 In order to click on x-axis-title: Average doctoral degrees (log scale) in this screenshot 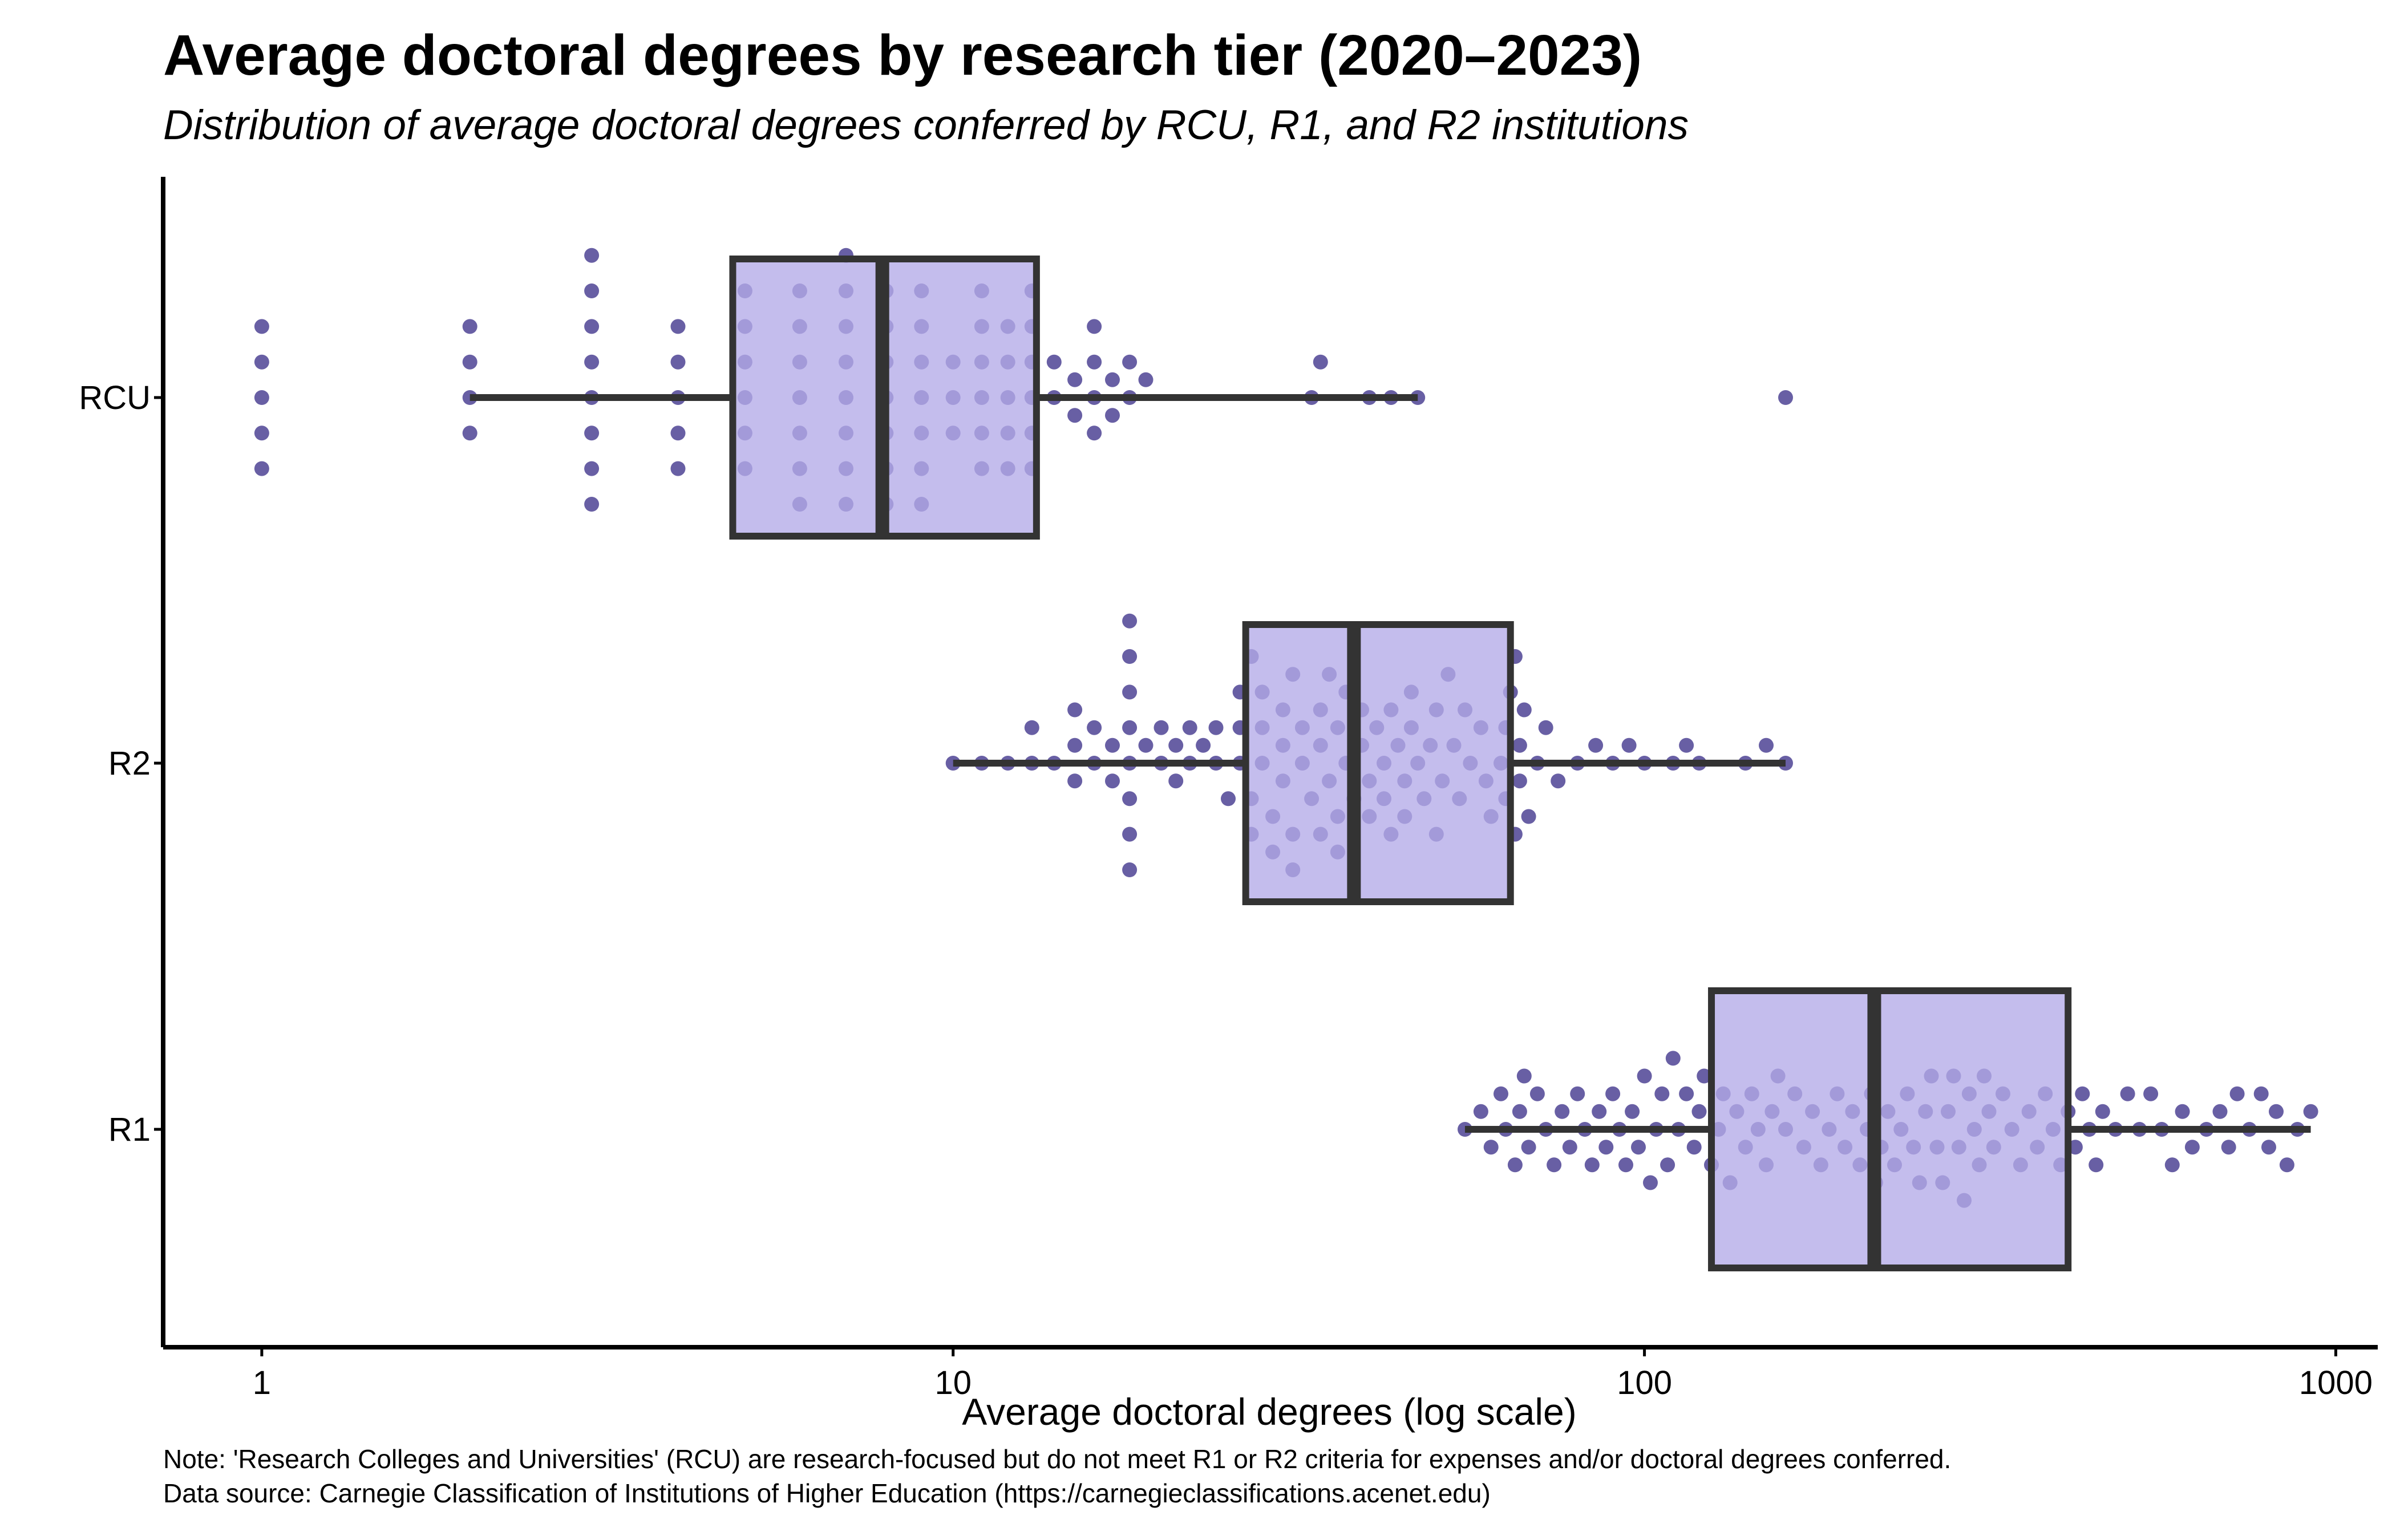, I will do `click(1269, 1412)`.